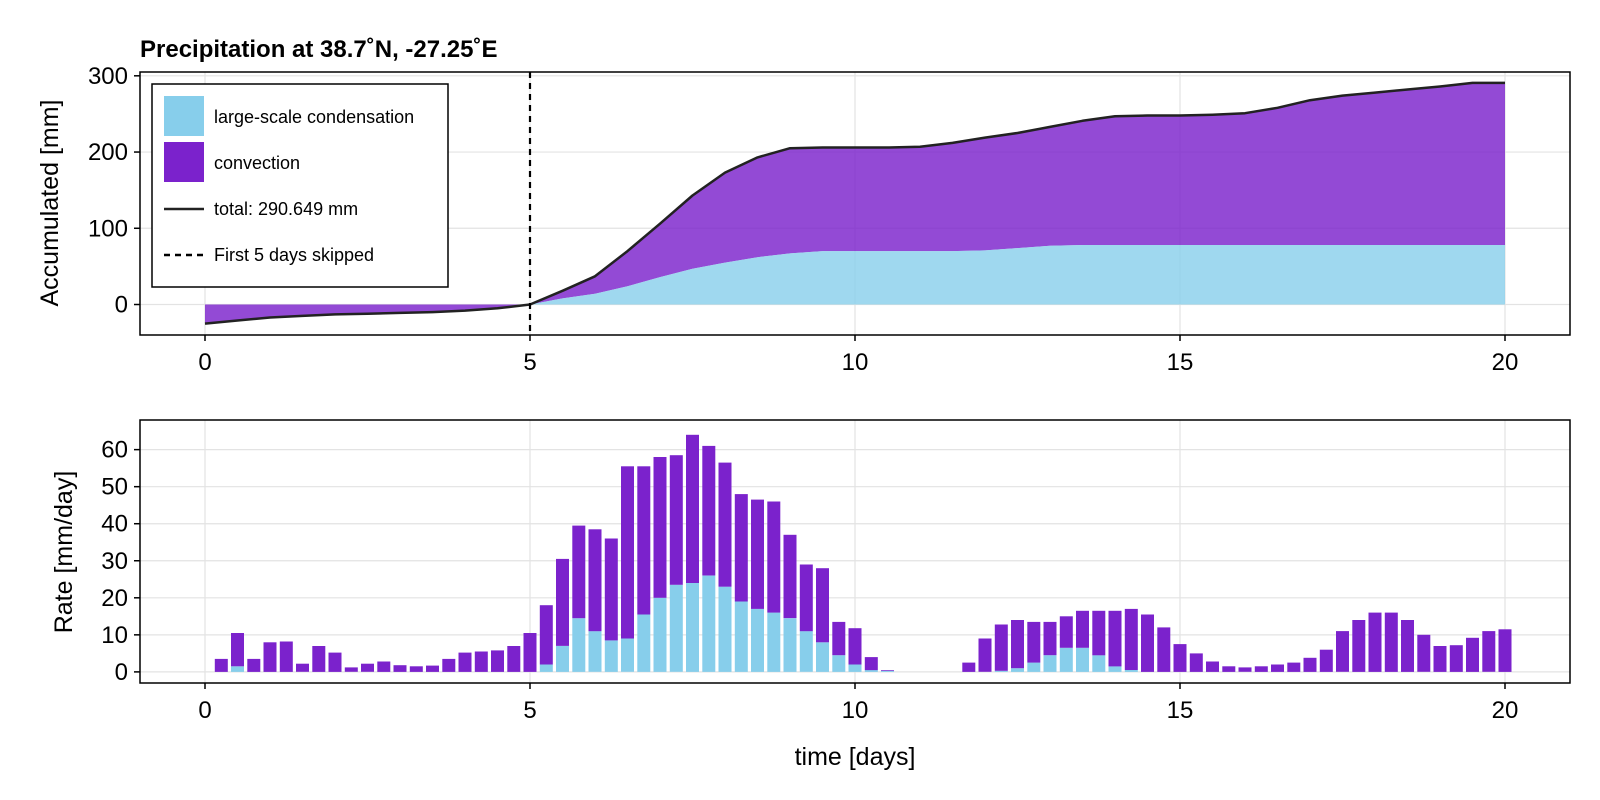  I want to click on bottom-x-ticks: 0 5 10 15 20, so click(858, 703).